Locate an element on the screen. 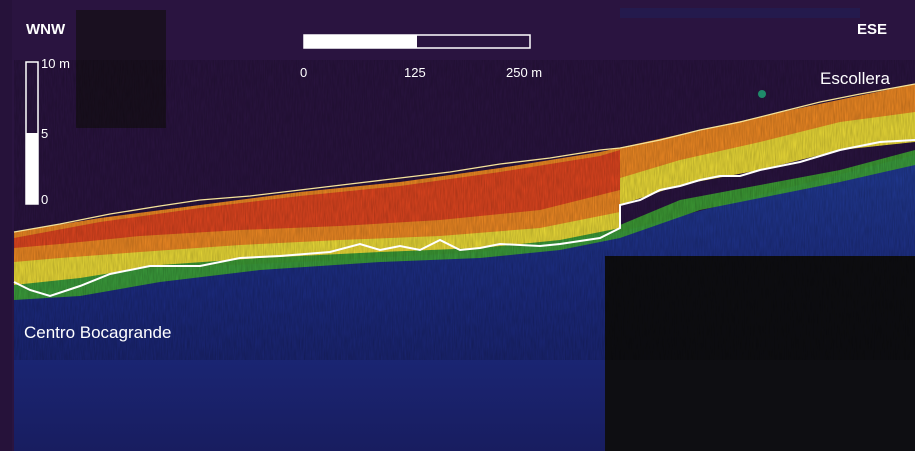 Image resolution: width=915 pixels, height=451 pixels. vertical-scale-mid-label: 5 is located at coordinates (45, 133).